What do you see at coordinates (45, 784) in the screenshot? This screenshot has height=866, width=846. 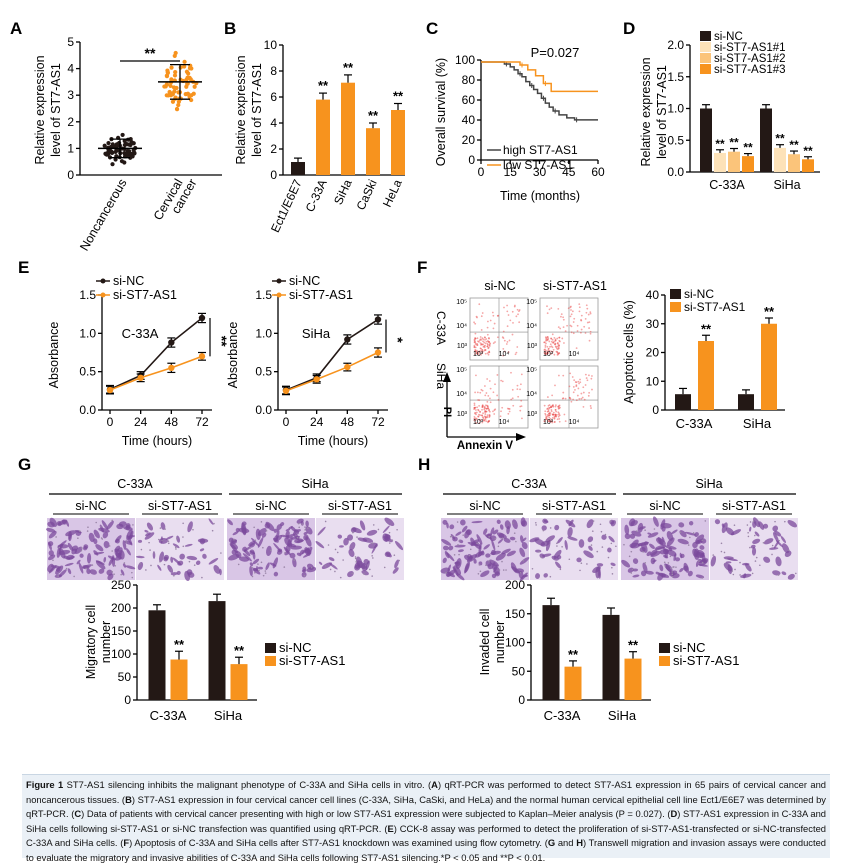 I see `caption-lead: Figure 1` at bounding box center [45, 784].